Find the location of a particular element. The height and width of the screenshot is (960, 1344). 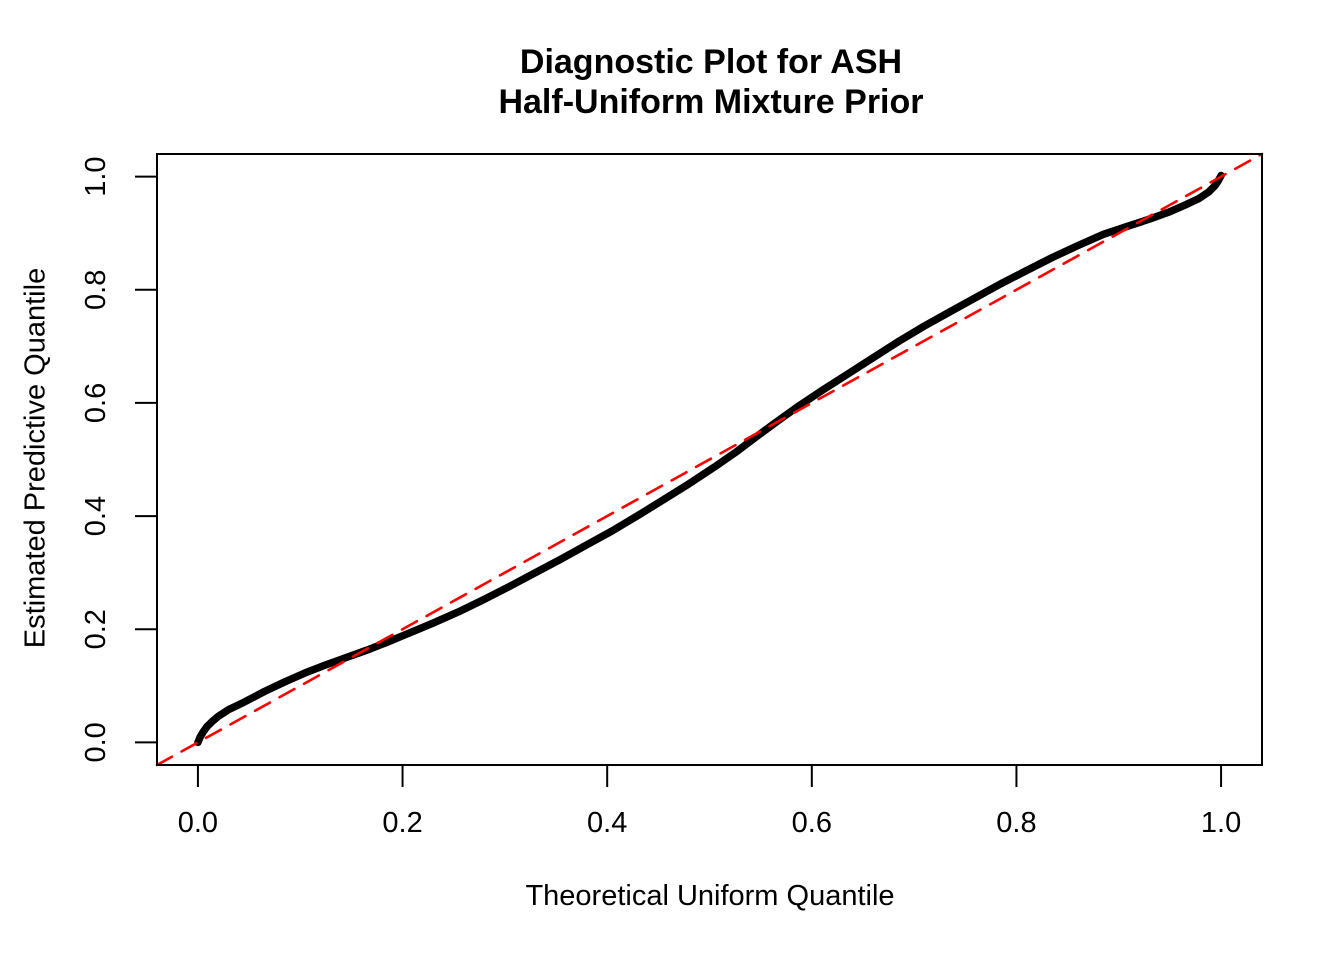

y-axis-title: Estimated Predictive Quantile is located at coordinates (35, 458).